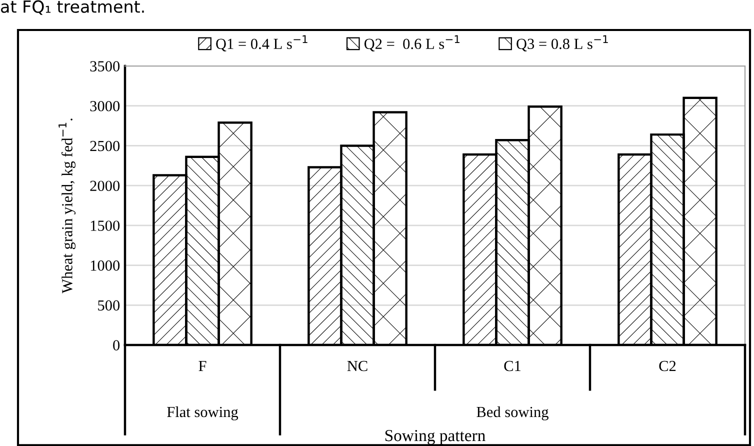  Describe the element at coordinates (512, 413) in the screenshot. I see `text: Bed sowing` at that location.